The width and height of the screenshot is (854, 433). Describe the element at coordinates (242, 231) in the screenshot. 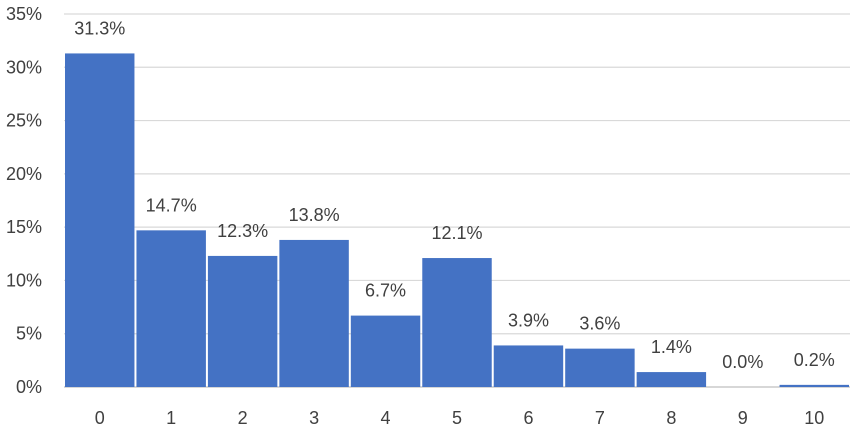

I see `data-label: 12.3%` at that location.